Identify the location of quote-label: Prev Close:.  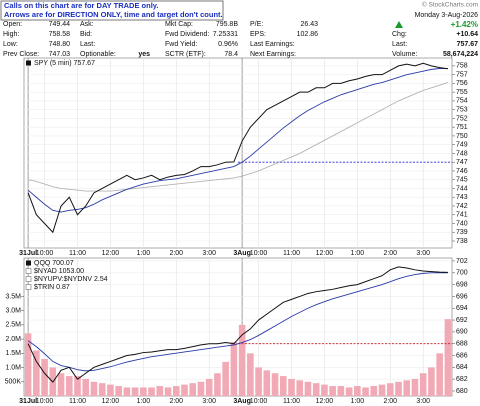
(21, 54).